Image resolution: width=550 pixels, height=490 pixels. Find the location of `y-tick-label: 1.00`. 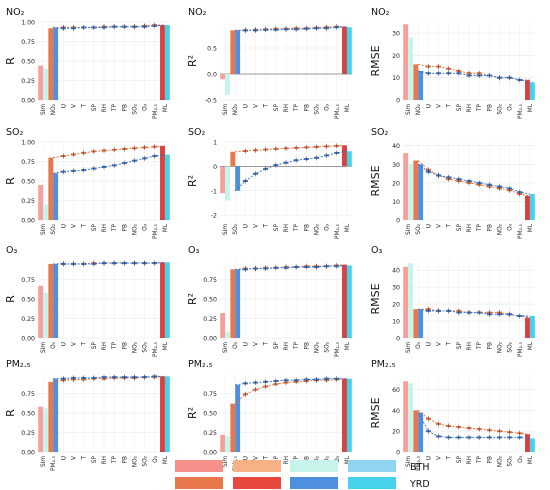

y-tick-label: 1.00 is located at coordinates (28, 23).